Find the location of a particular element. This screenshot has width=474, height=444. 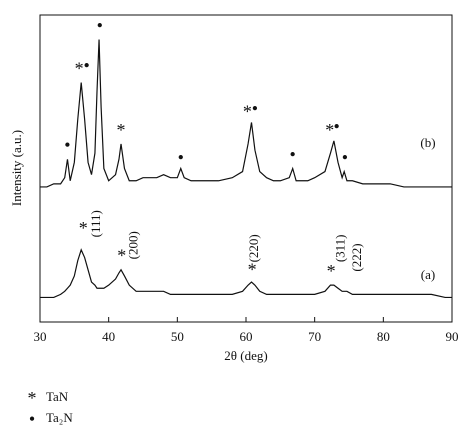

x-tick-label: 50 is located at coordinates (177, 336).